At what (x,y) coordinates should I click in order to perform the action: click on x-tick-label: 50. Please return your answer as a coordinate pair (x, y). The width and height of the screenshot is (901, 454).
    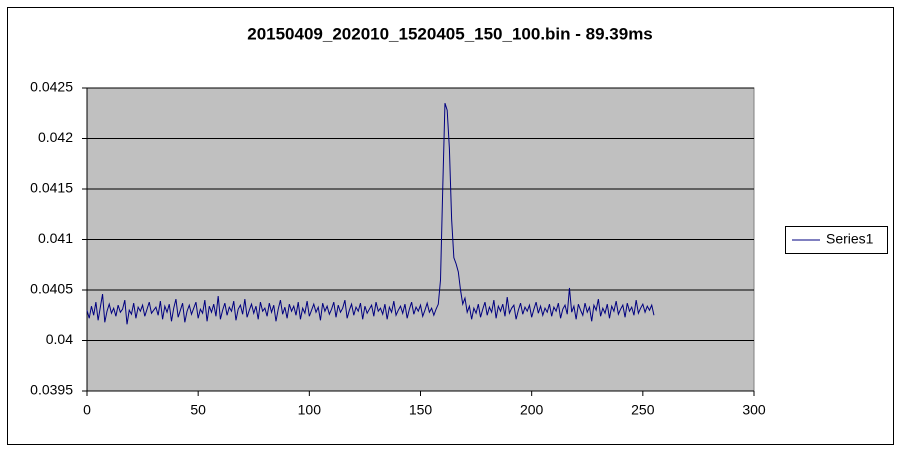
    Looking at the image, I should click on (198, 410).